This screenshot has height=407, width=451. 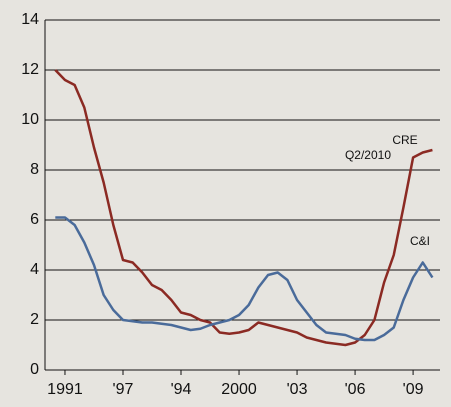 What do you see at coordinates (34, 219) in the screenshot?
I see `y-tick-label: 6` at bounding box center [34, 219].